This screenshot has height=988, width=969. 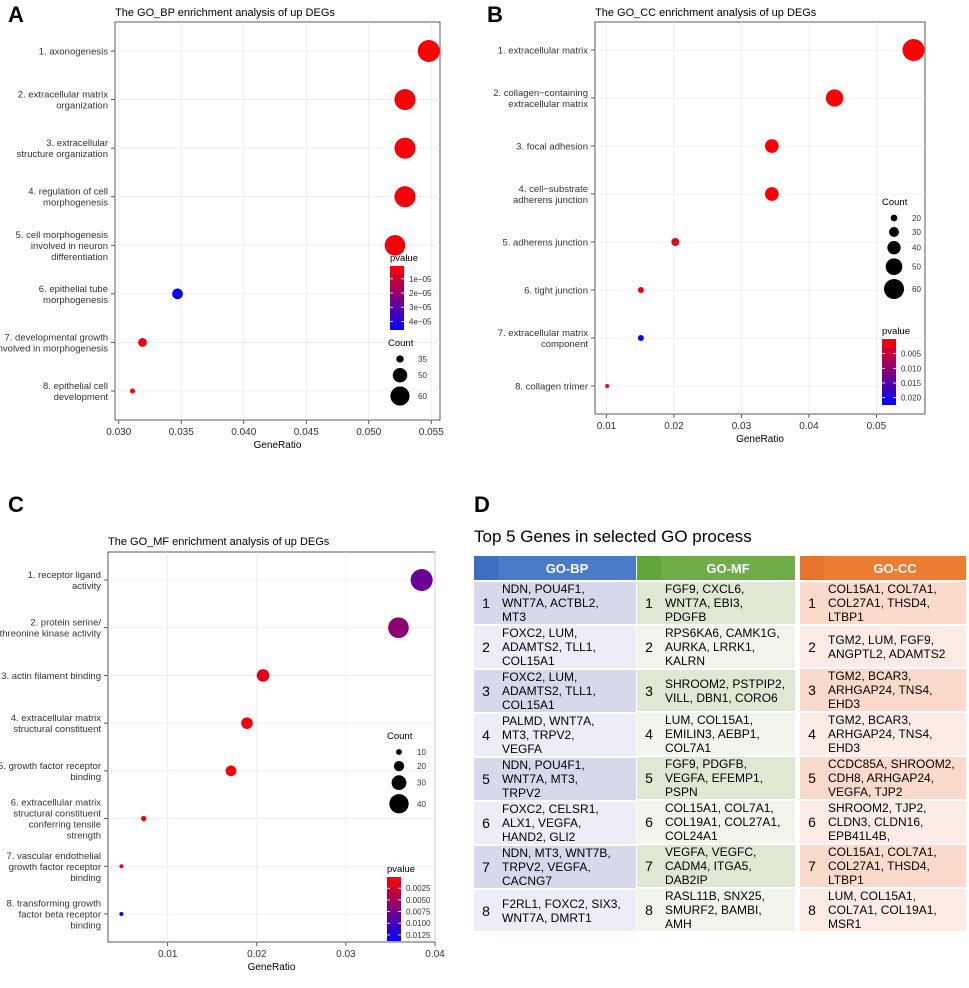 What do you see at coordinates (63, 101) in the screenshot?
I see `a-term-label: 2. extracellular matrix organization` at bounding box center [63, 101].